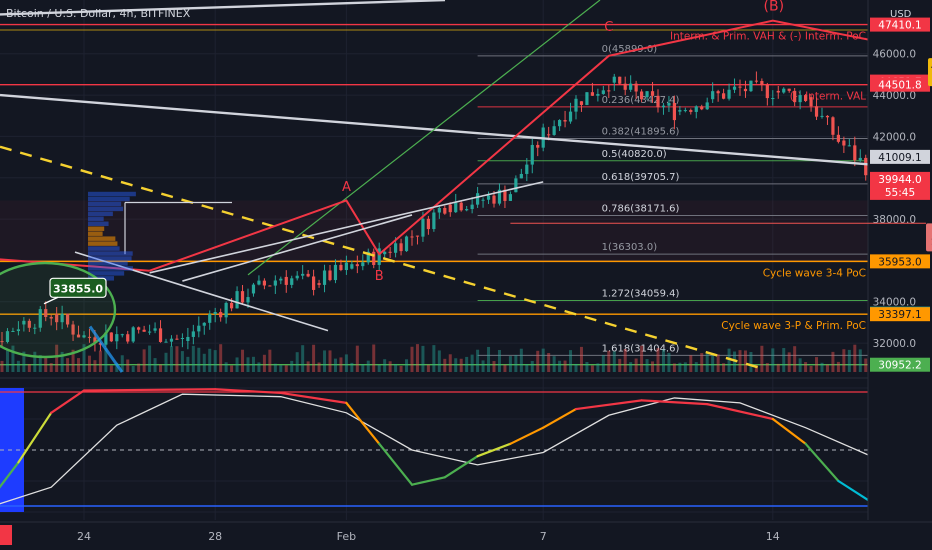 This screenshot has height=550, width=932. I want to click on fib-level-label: 0.5(40820.0), so click(634, 154).